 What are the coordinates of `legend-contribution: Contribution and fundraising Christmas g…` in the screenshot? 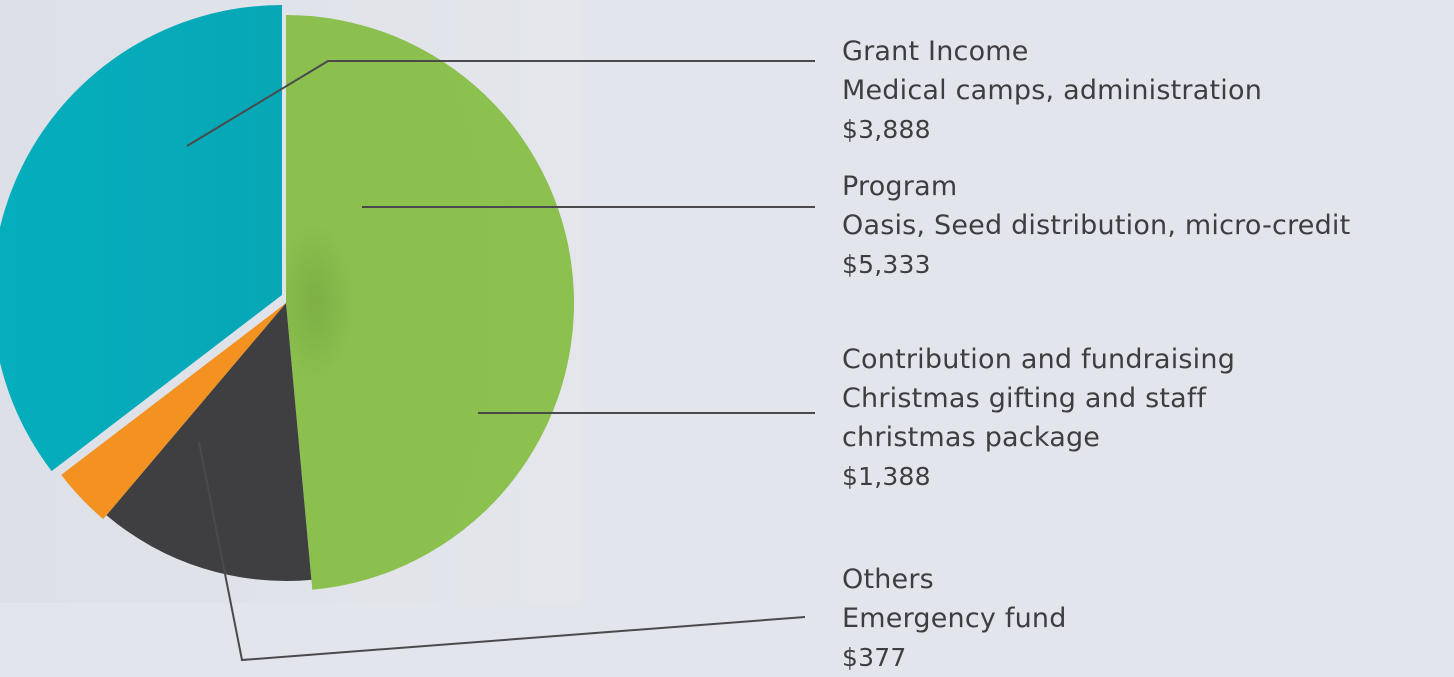 It's located at (1038, 418).